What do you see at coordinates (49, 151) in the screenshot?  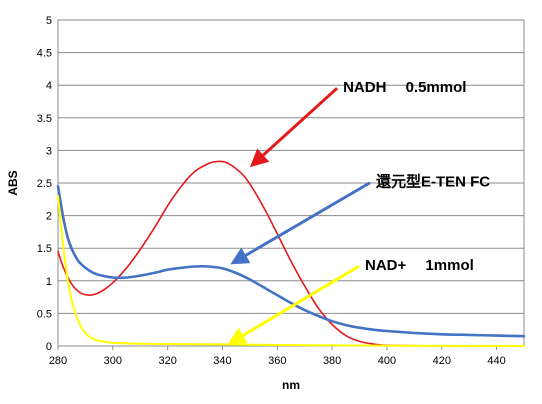 I see `y-tick-label: 3` at bounding box center [49, 151].